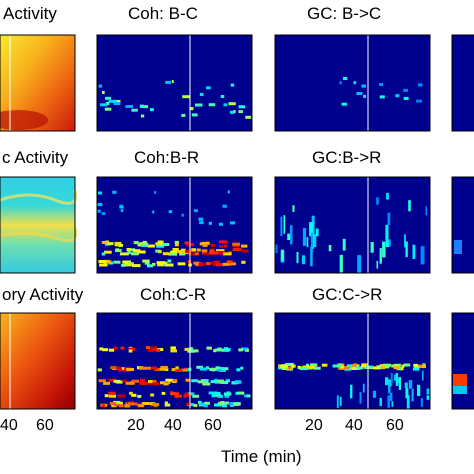 The image size is (474, 474). I want to click on heatmap-gc-c-r, so click(352, 361).